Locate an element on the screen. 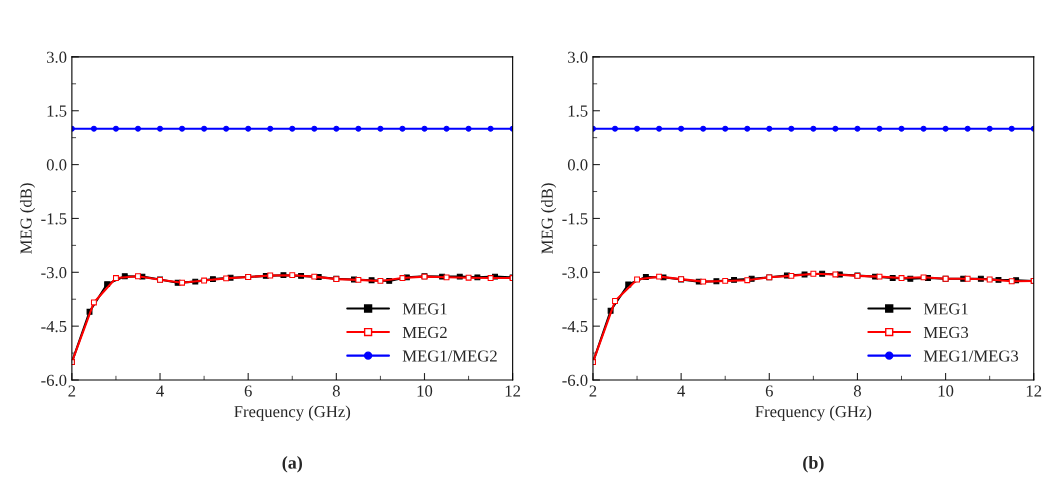 The width and height of the screenshot is (1057, 478). legend-label: MEG1/MEG2 is located at coordinates (449, 356).